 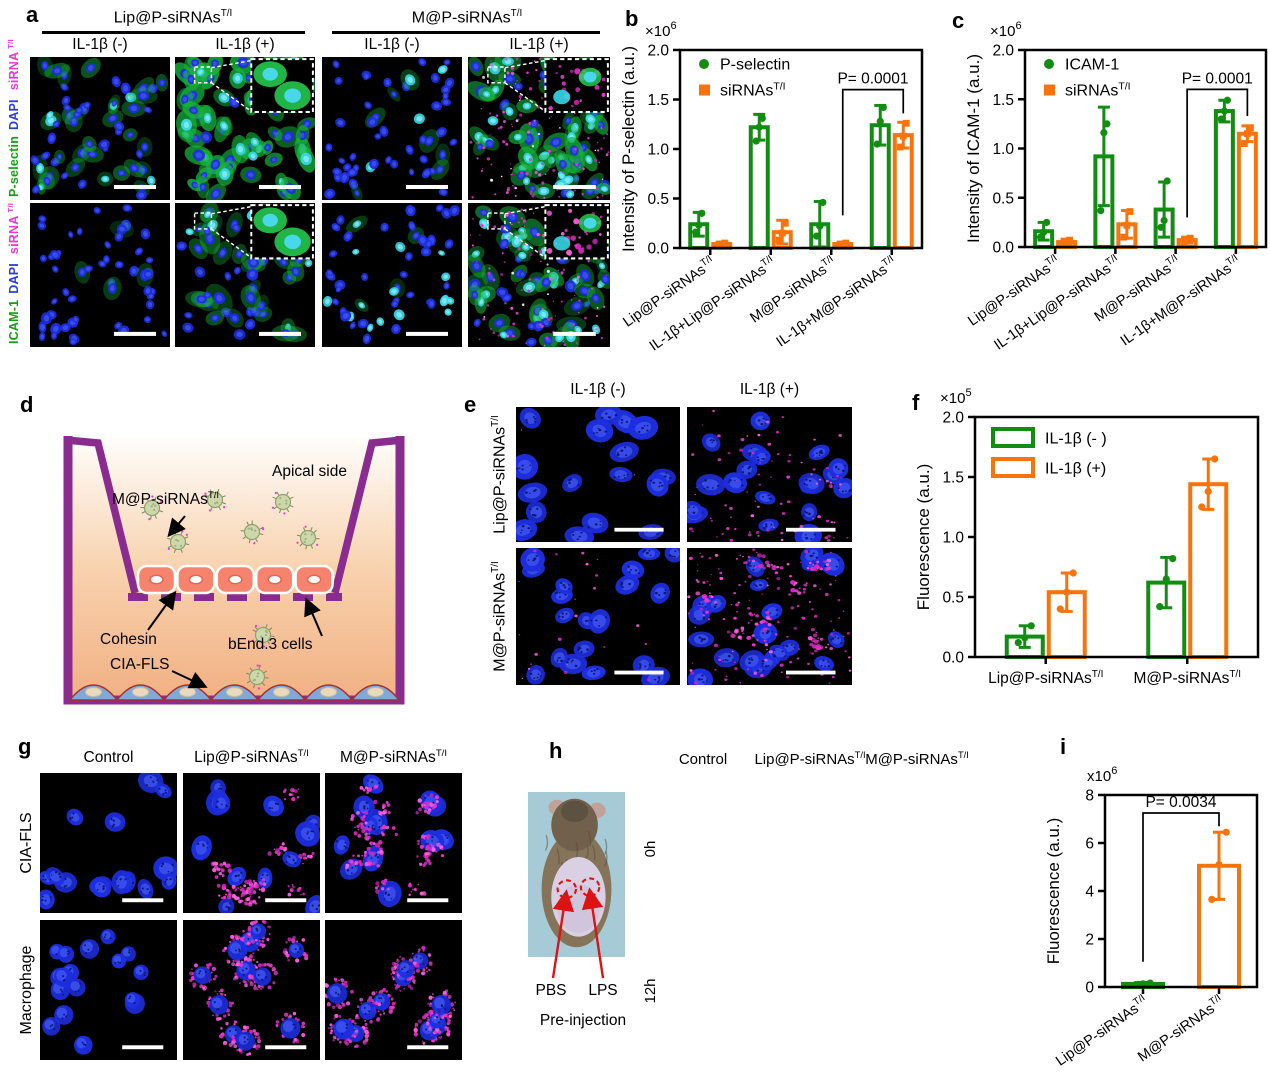 I want to click on insert-right-wall, so click(x=367, y=515).